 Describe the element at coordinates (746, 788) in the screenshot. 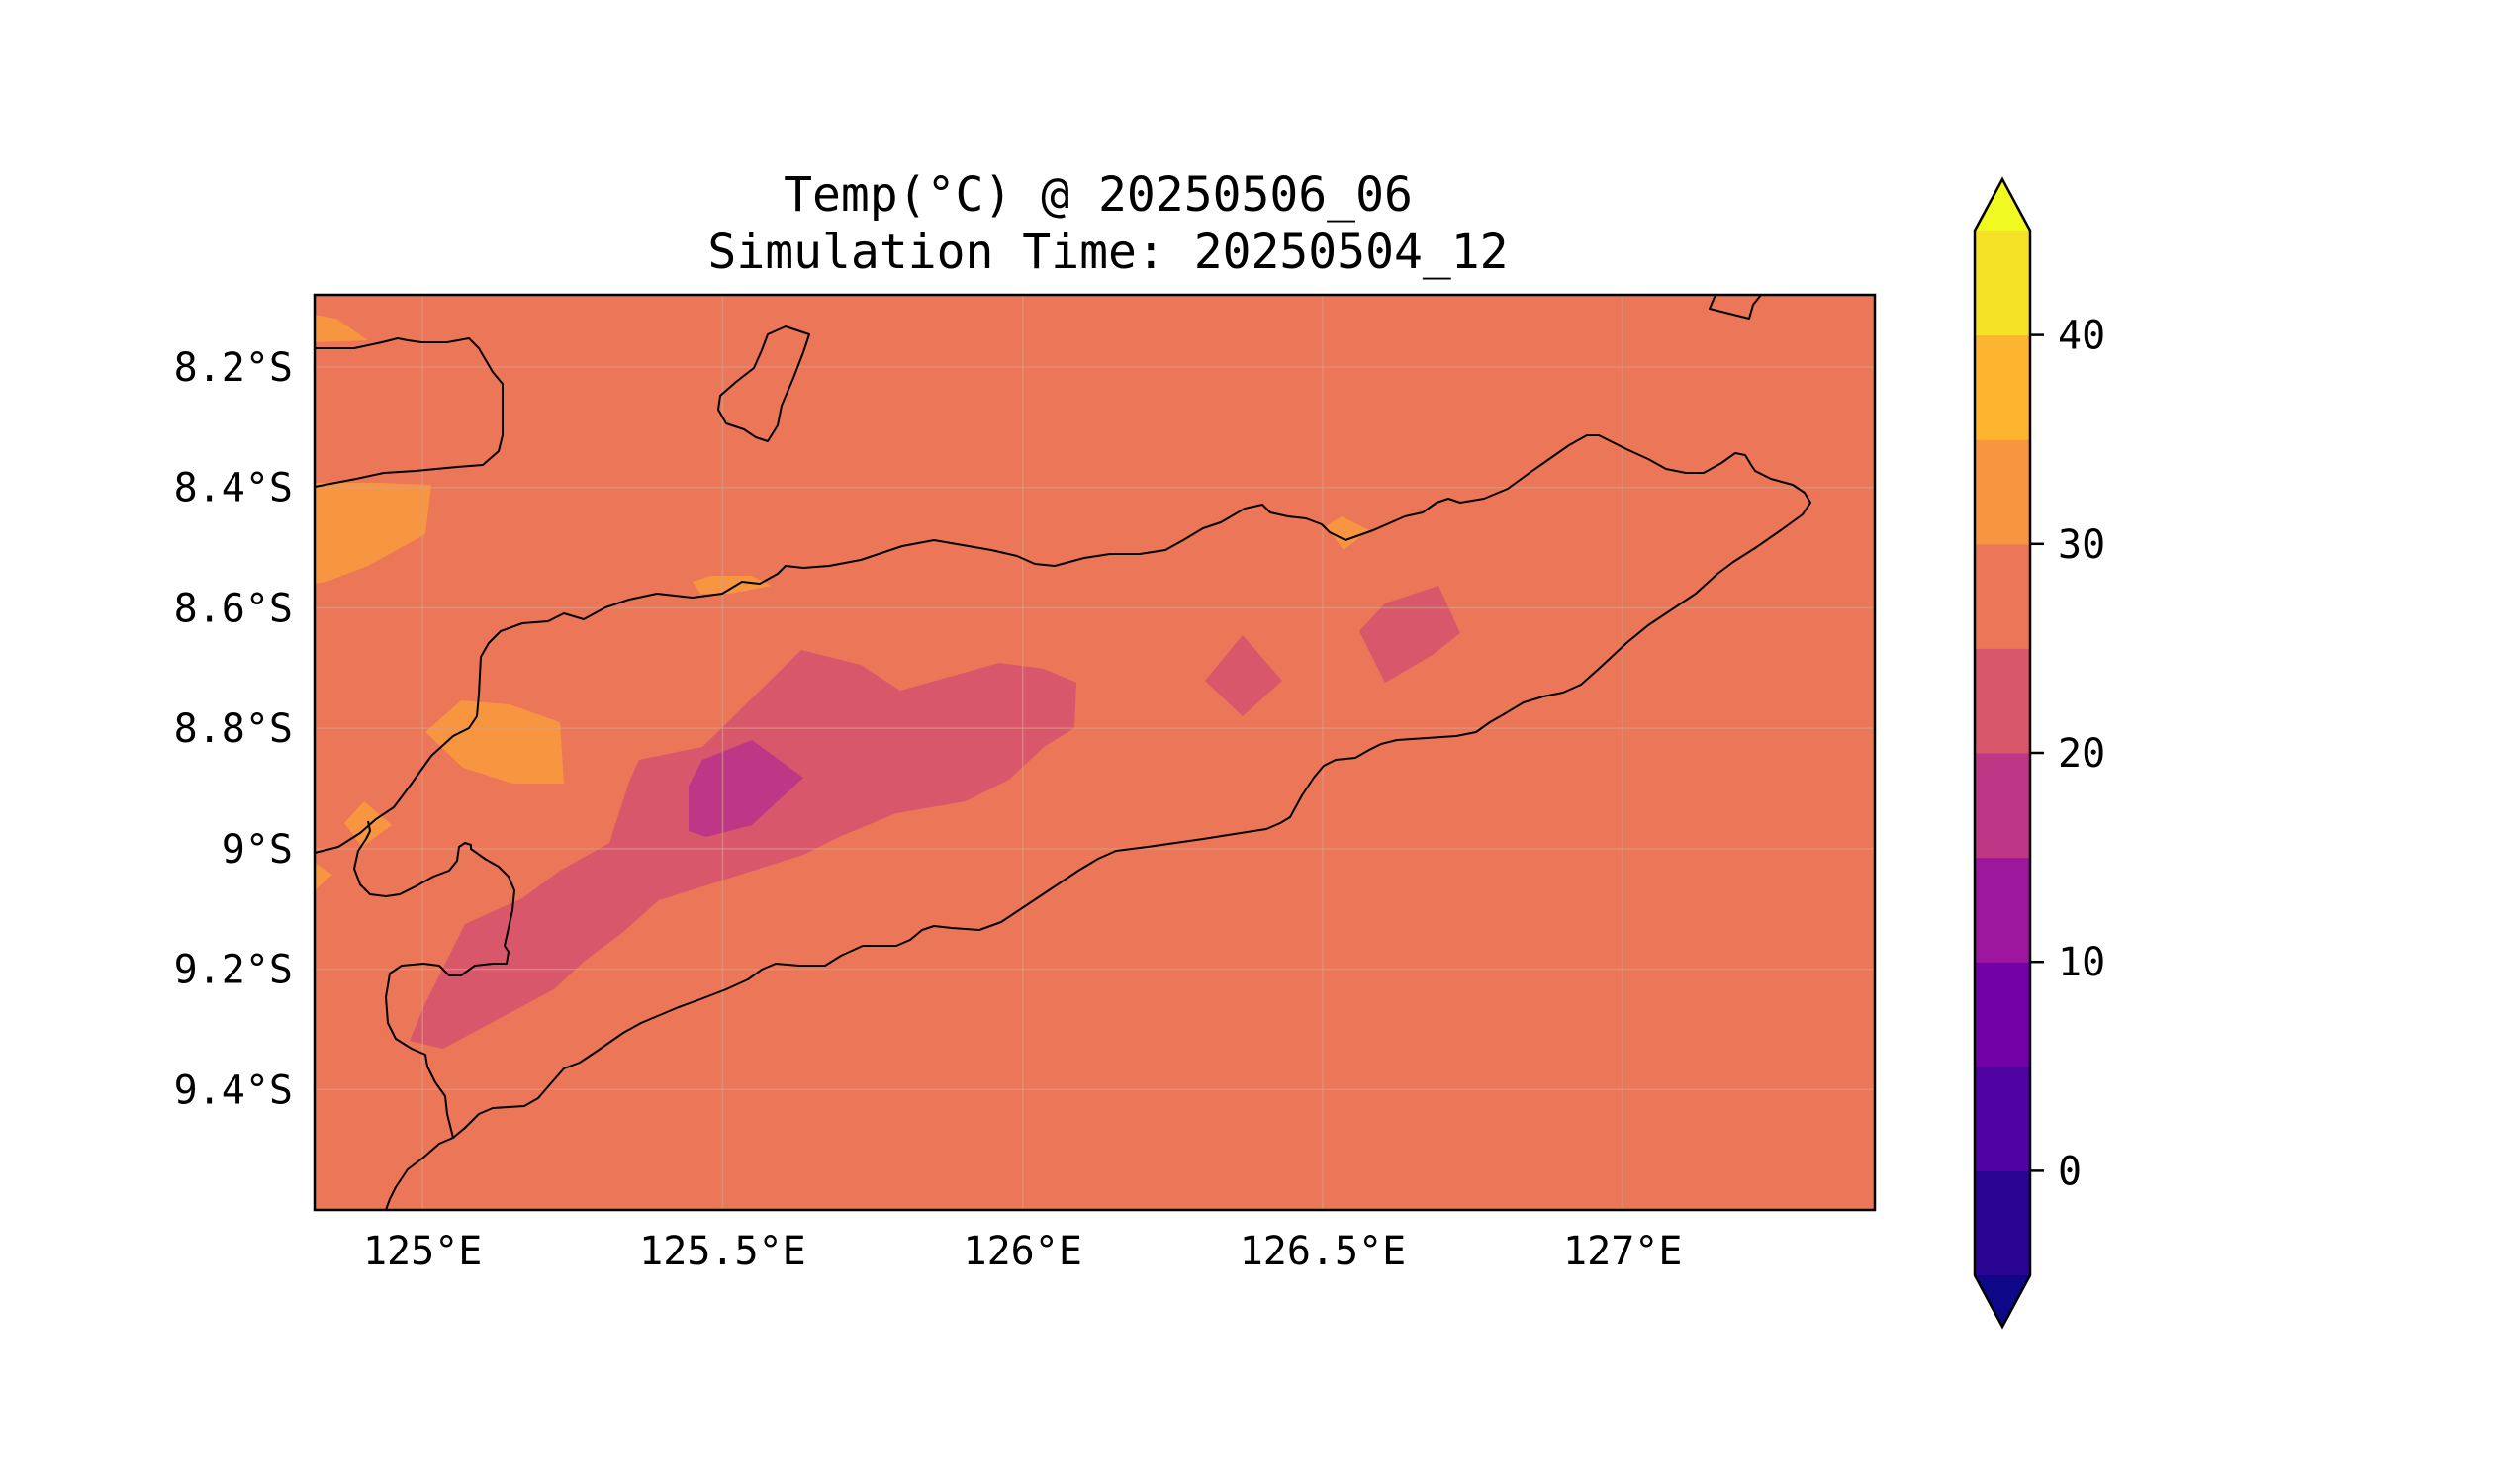

I see `contour-15-20-core` at that location.